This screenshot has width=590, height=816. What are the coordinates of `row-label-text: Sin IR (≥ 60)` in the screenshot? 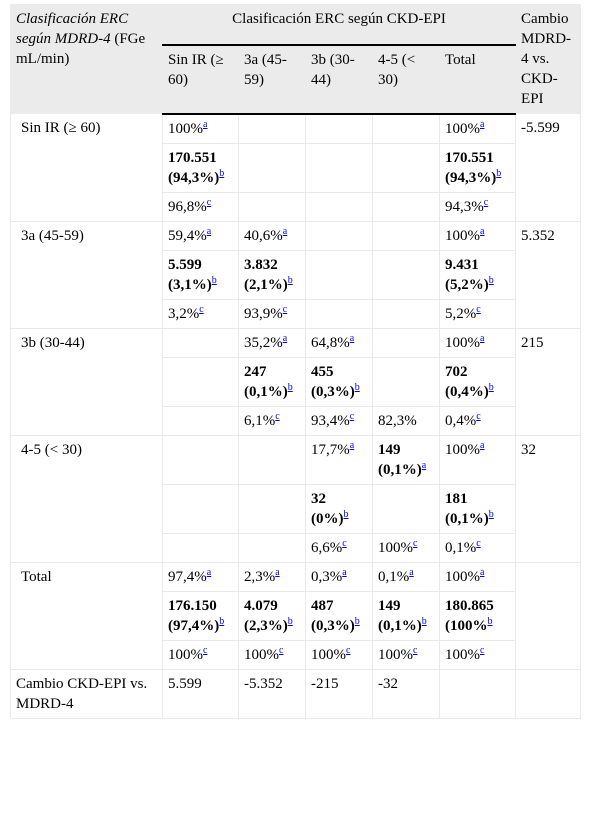 It's located at (61, 128).